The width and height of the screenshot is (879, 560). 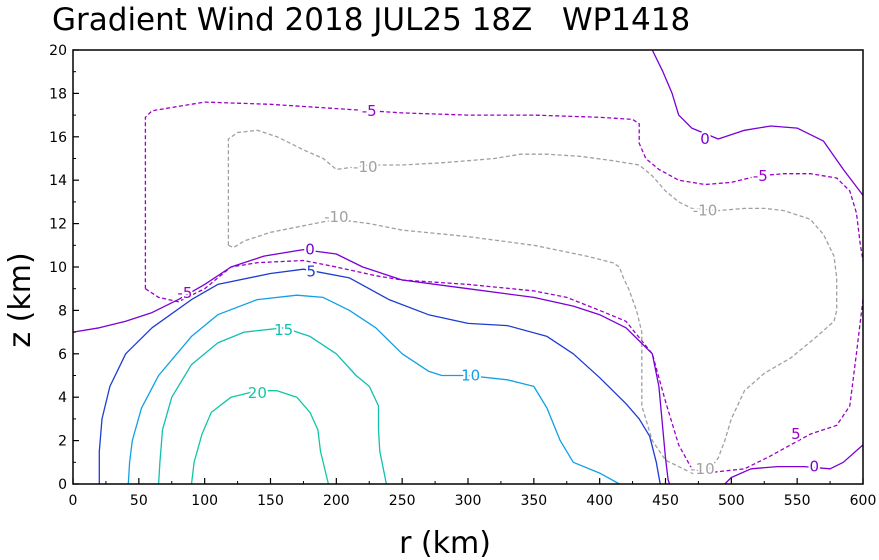 I want to click on contour-label: 20, so click(x=257, y=393).